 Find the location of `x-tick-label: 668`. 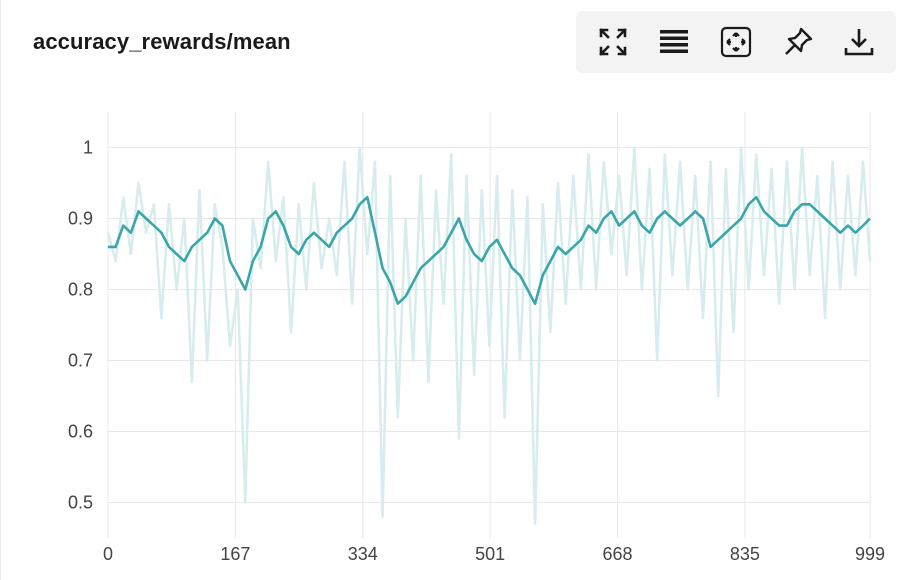

x-tick-label: 668 is located at coordinates (618, 554).